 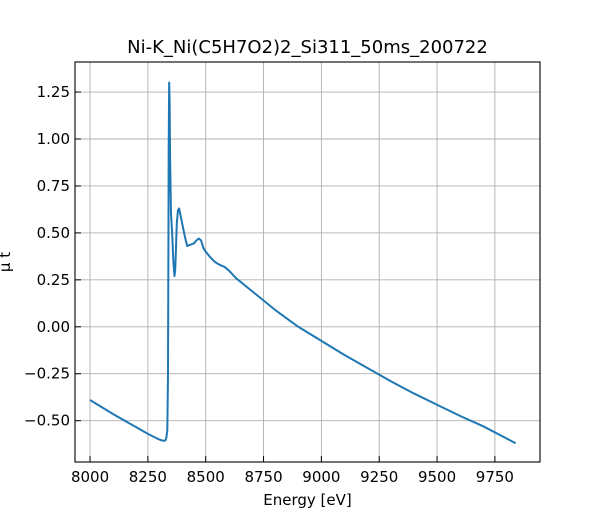 I want to click on y-tick-label: −0.25, so click(x=47, y=374).